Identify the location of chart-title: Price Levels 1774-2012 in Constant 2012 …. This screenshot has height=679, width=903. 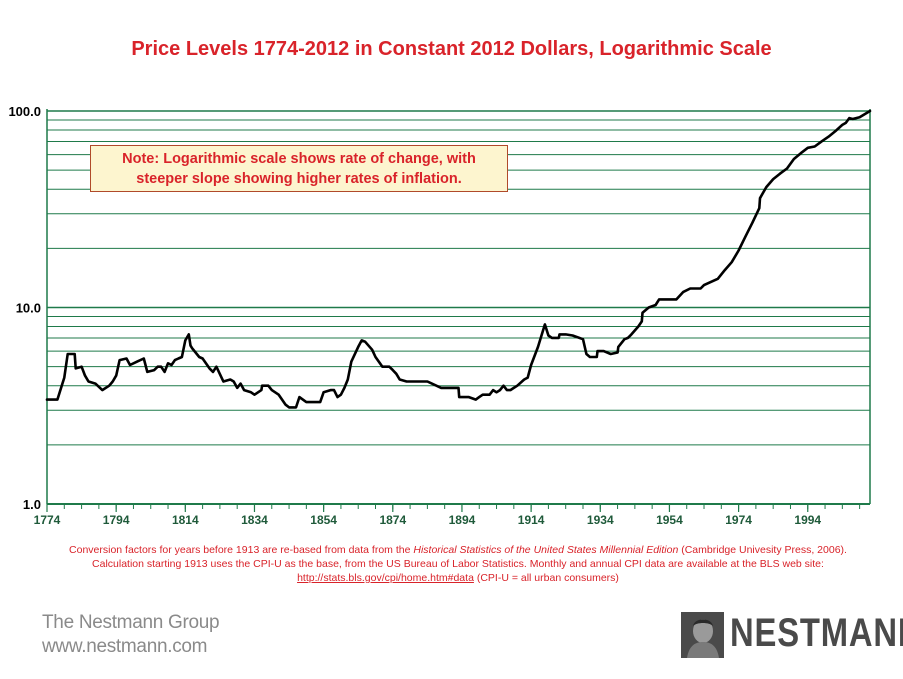
(451, 49).